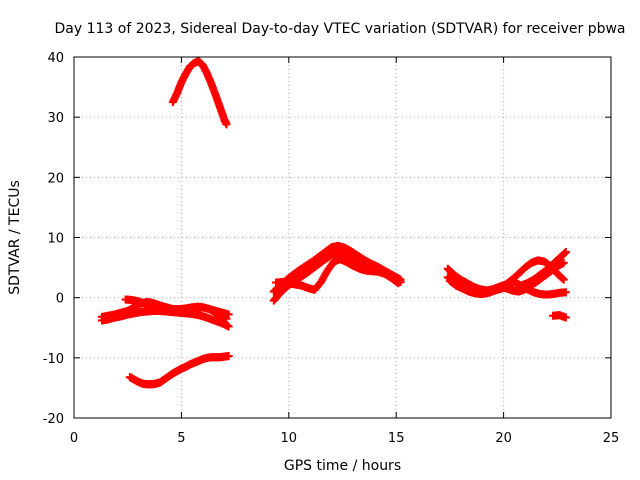 Image resolution: width=640 pixels, height=480 pixels. Describe the element at coordinates (396, 438) in the screenshot. I see `x-tick-label: 15` at that location.